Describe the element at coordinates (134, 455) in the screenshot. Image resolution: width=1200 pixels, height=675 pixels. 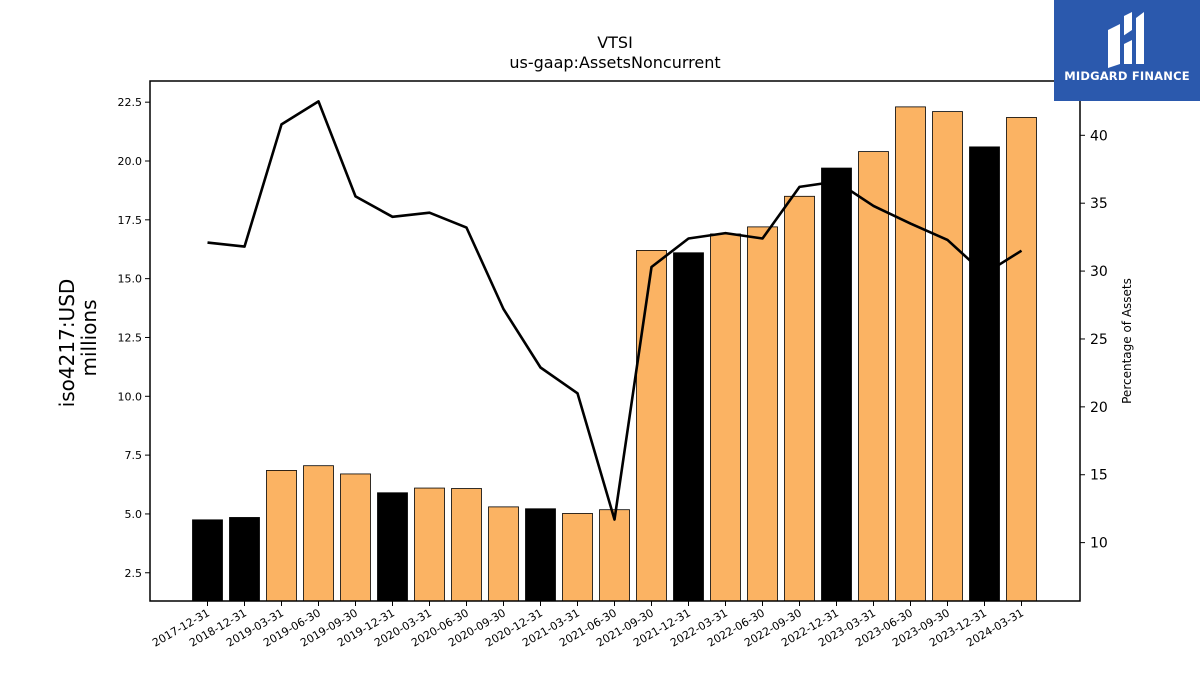
I see `y-tick-label: 7.5` at that location.